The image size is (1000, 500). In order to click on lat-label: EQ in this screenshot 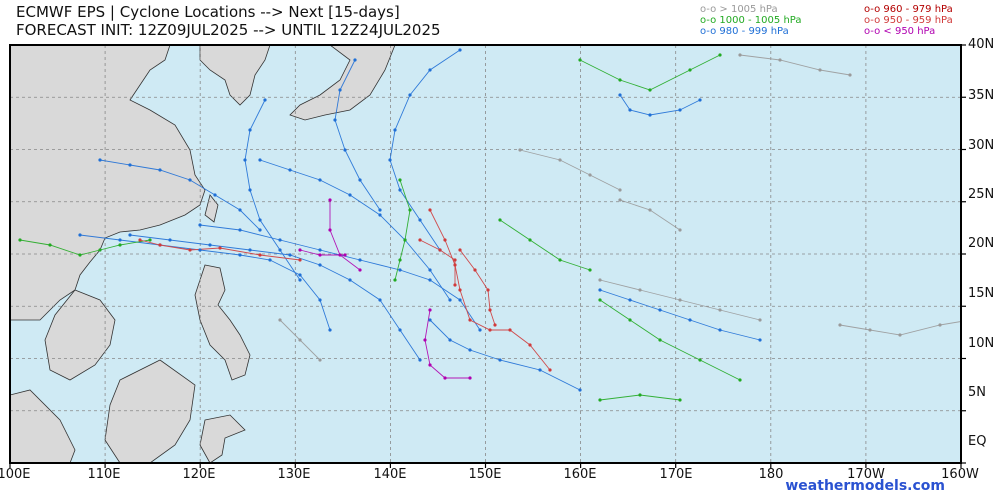, I will do `click(977, 441)`.